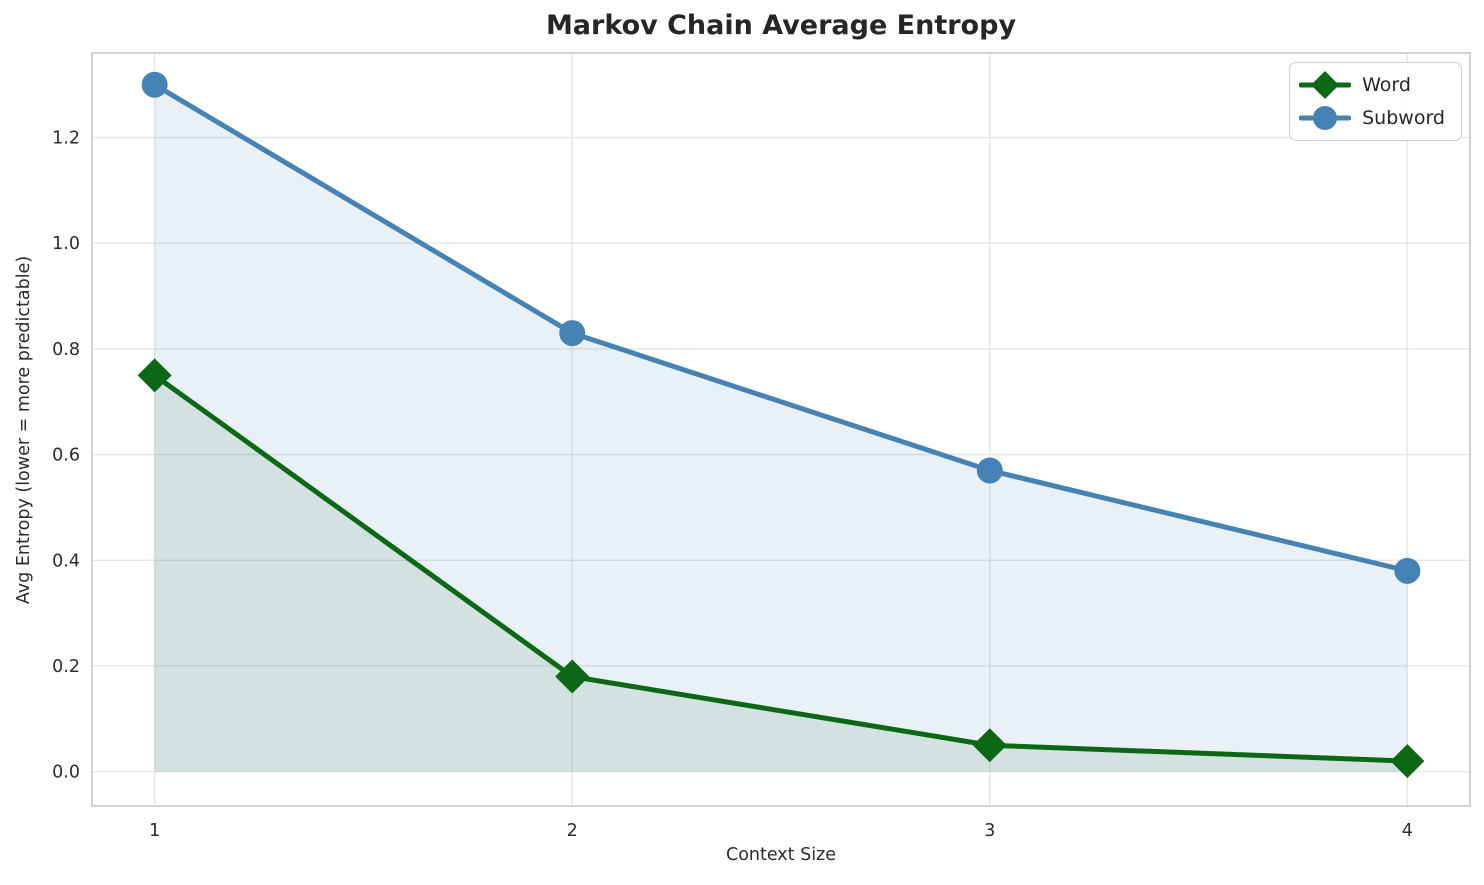 The width and height of the screenshot is (1484, 885). Describe the element at coordinates (572, 831) in the screenshot. I see `x-tick-label: 2` at that location.